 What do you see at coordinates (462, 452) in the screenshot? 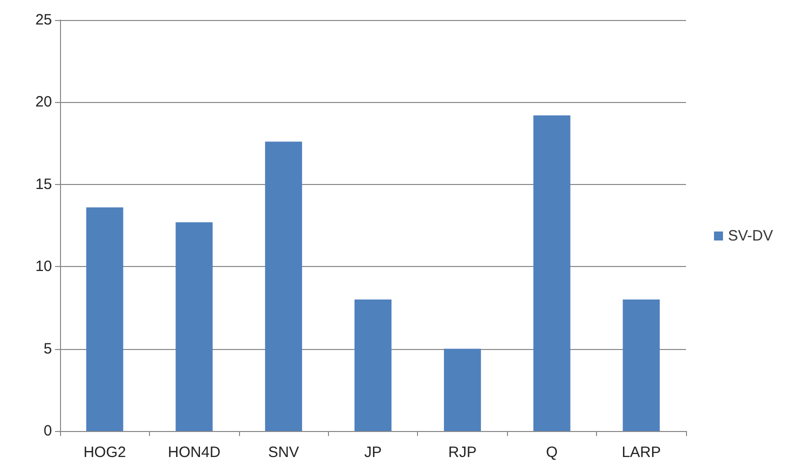
I see `x-tick-label: RJP` at bounding box center [462, 452].